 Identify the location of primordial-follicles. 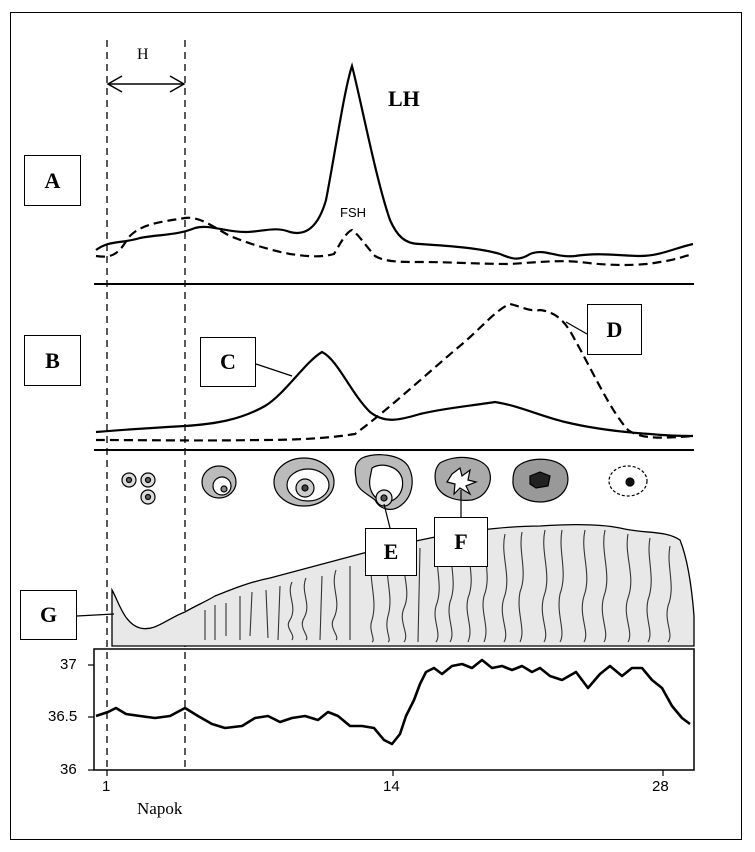
(138, 488).